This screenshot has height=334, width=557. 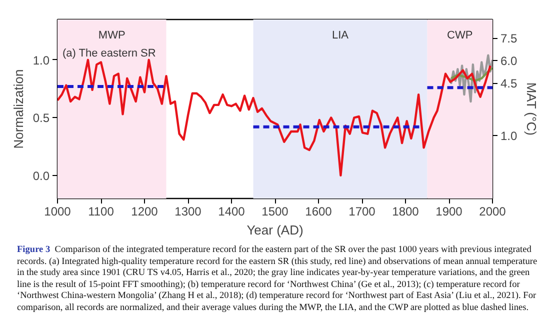 I want to click on x-tick-label: 1800, so click(x=406, y=211).